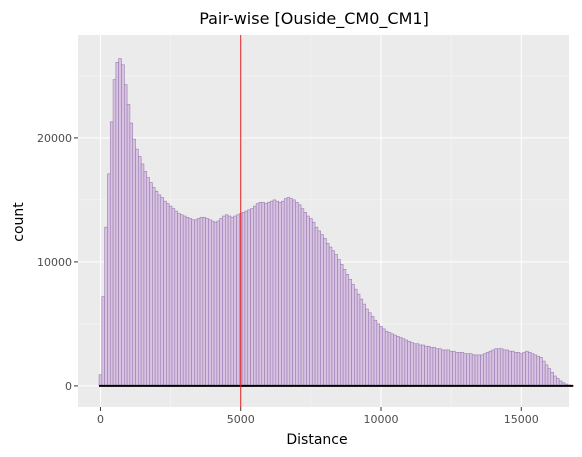  I want to click on y-axis-ticks: 0 10000 20000, so click(57, 262).